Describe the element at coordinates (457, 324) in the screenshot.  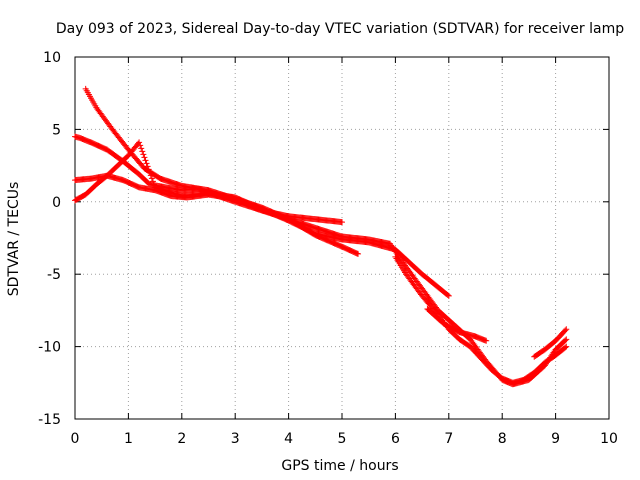
I see `series-track-f` at that location.